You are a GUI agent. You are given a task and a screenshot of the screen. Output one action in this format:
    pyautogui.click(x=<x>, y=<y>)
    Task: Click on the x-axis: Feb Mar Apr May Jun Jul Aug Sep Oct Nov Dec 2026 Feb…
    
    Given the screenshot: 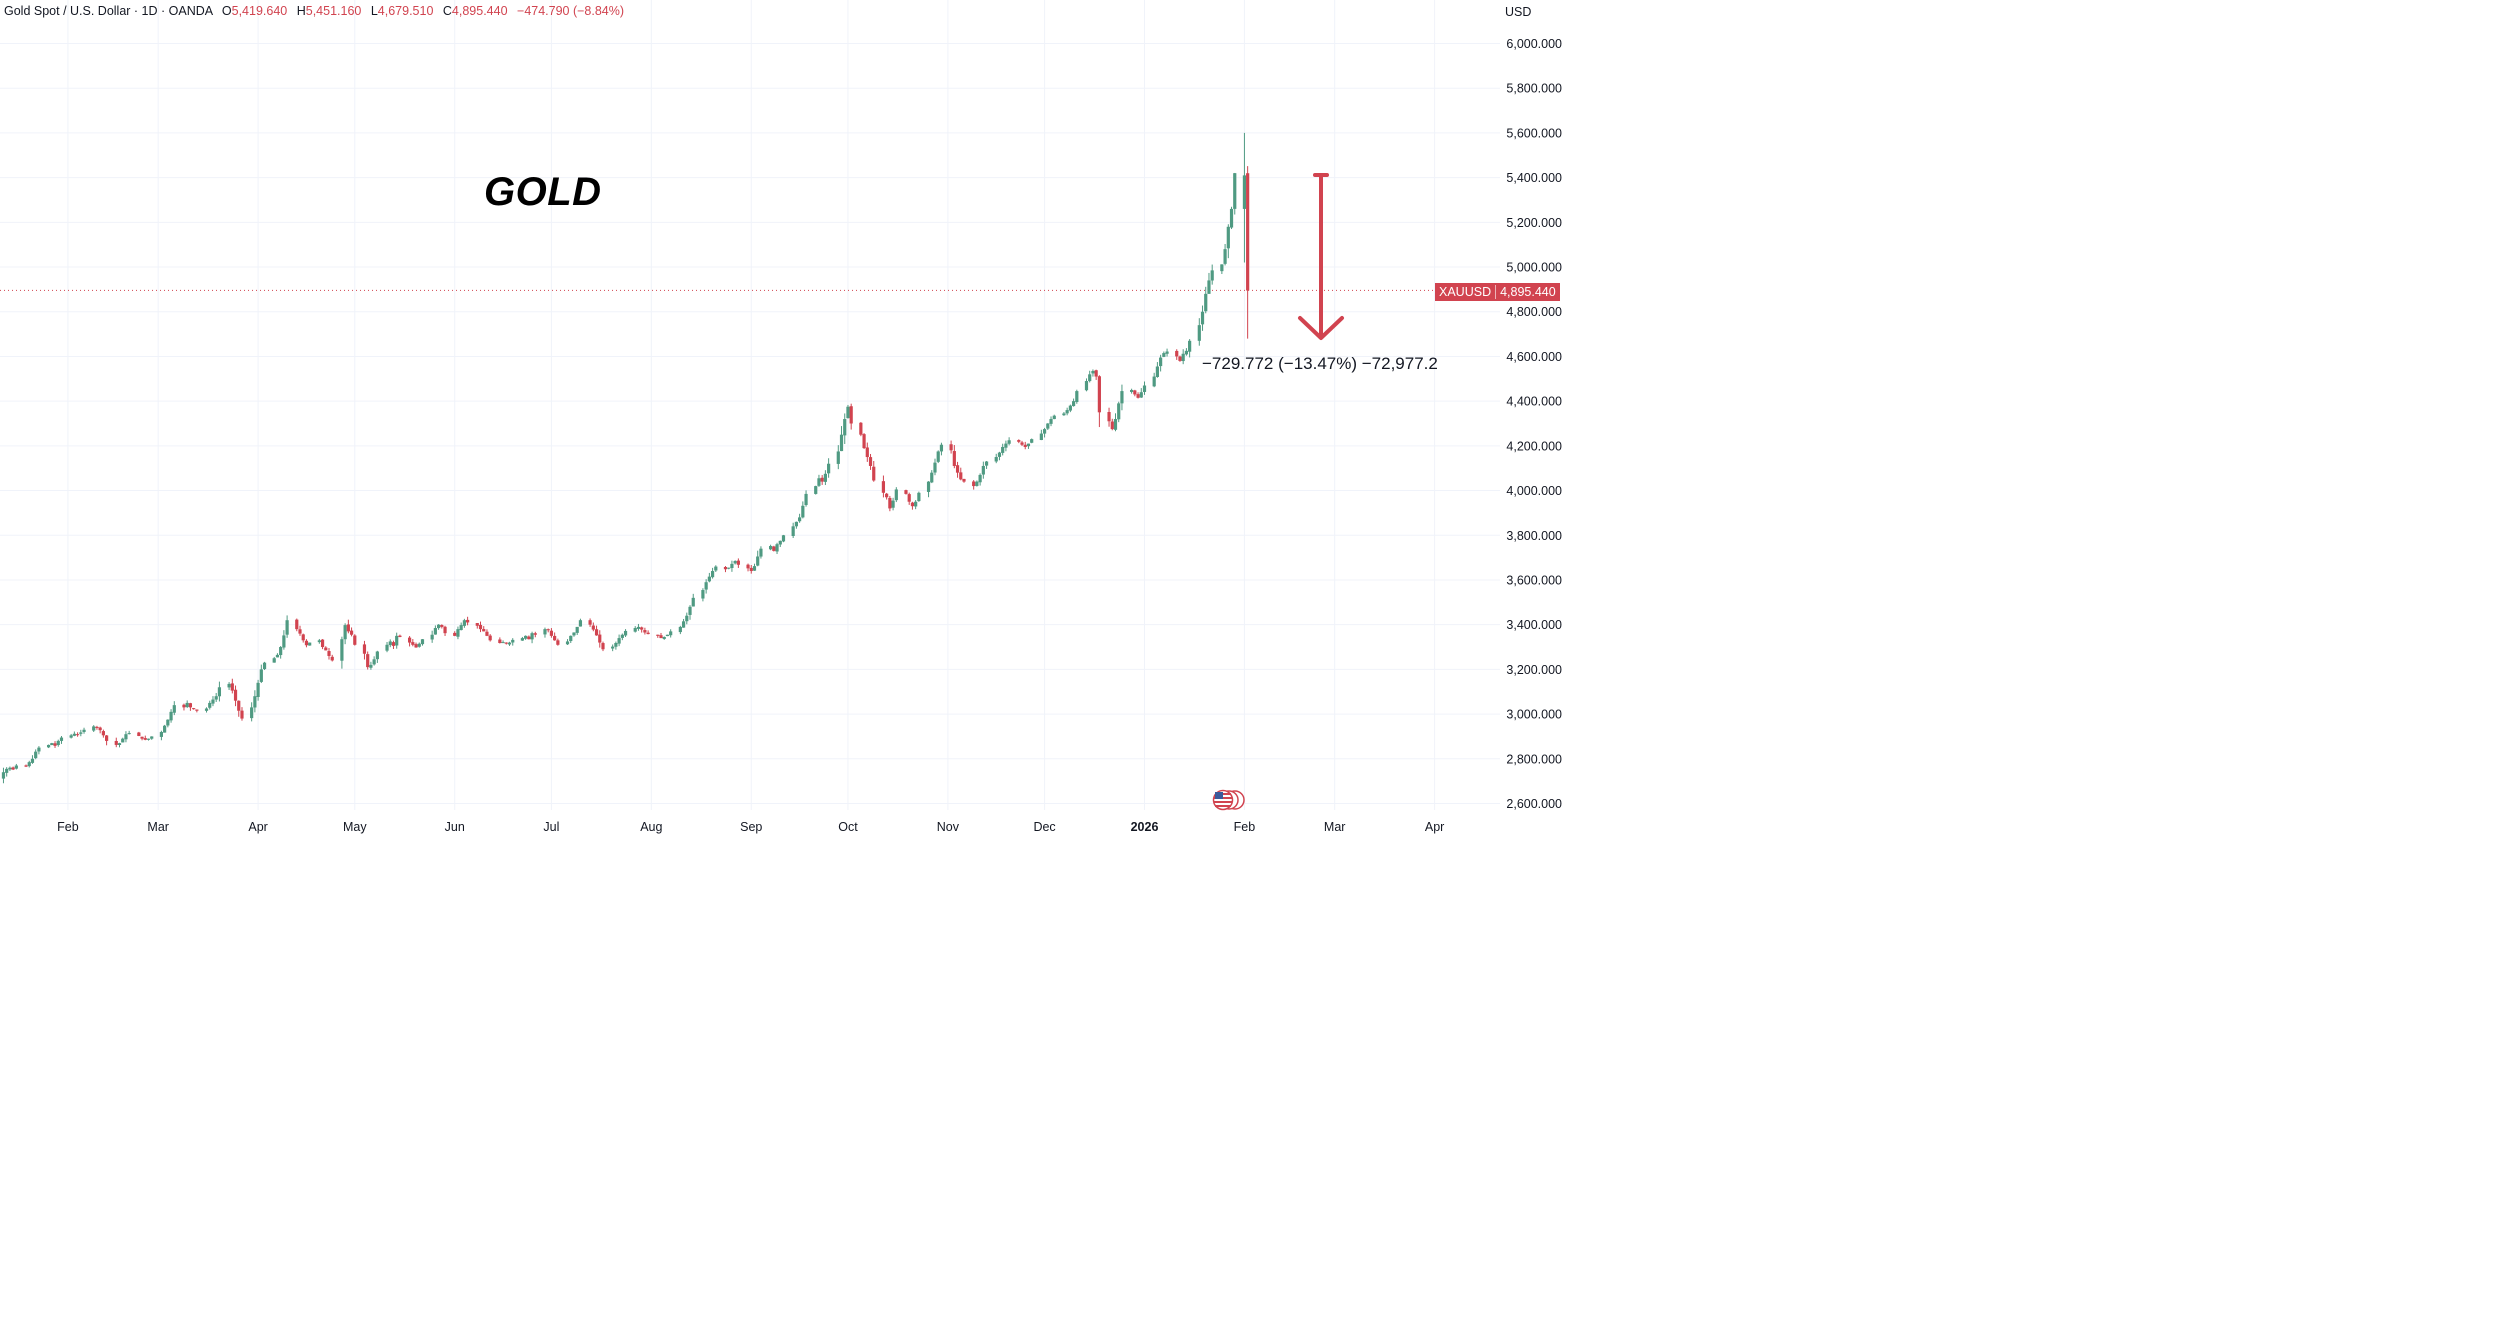 What is the action you would take?
    pyautogui.click(x=750, y=827)
    